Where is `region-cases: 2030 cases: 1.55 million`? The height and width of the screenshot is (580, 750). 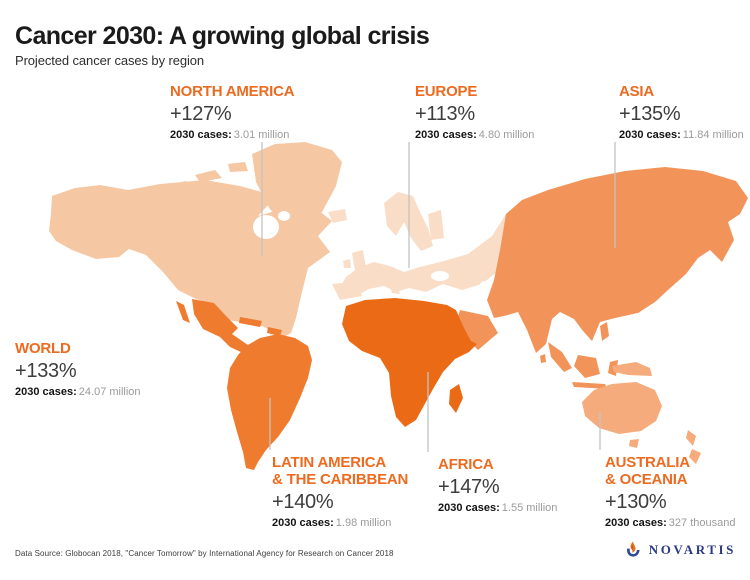 region-cases: 2030 cases: 1.55 million is located at coordinates (497, 508).